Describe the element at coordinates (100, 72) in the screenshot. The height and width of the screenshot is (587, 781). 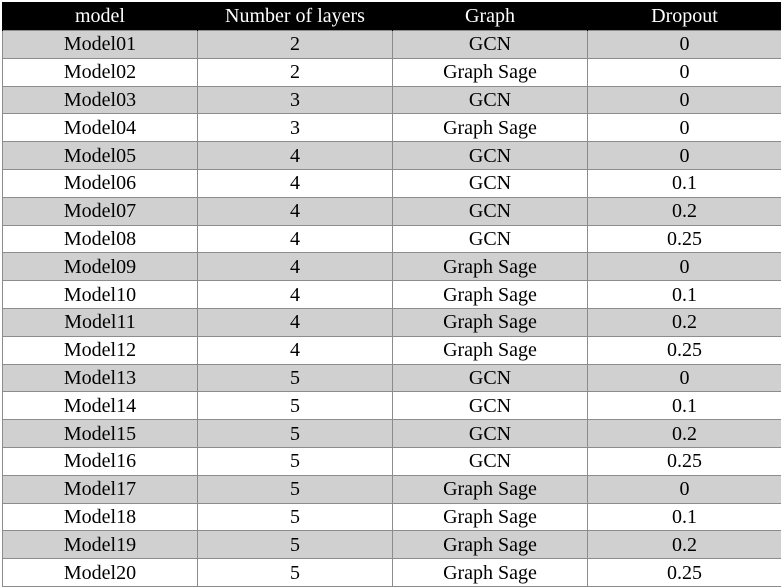
I see `cell-model: Model02` at that location.